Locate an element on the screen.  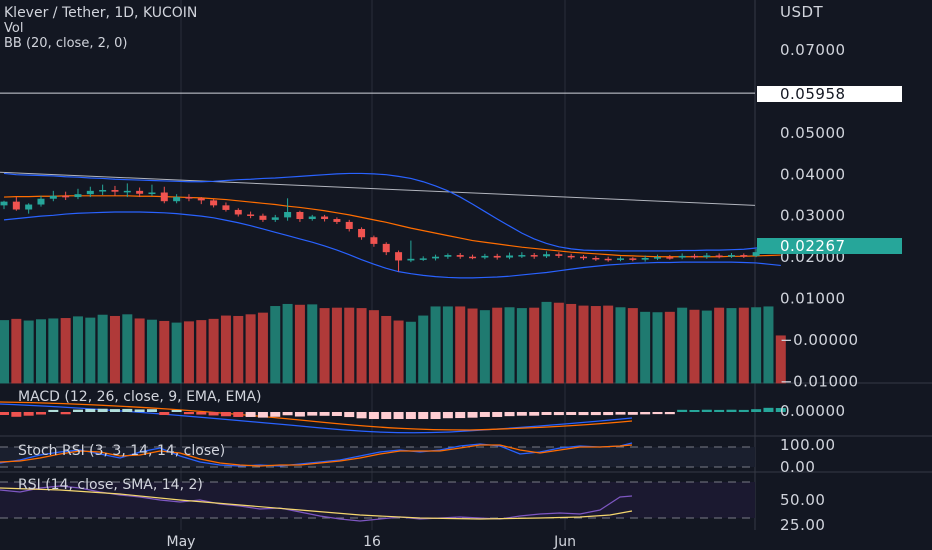
stoch-rsi-pane is located at coordinates (316, 454).